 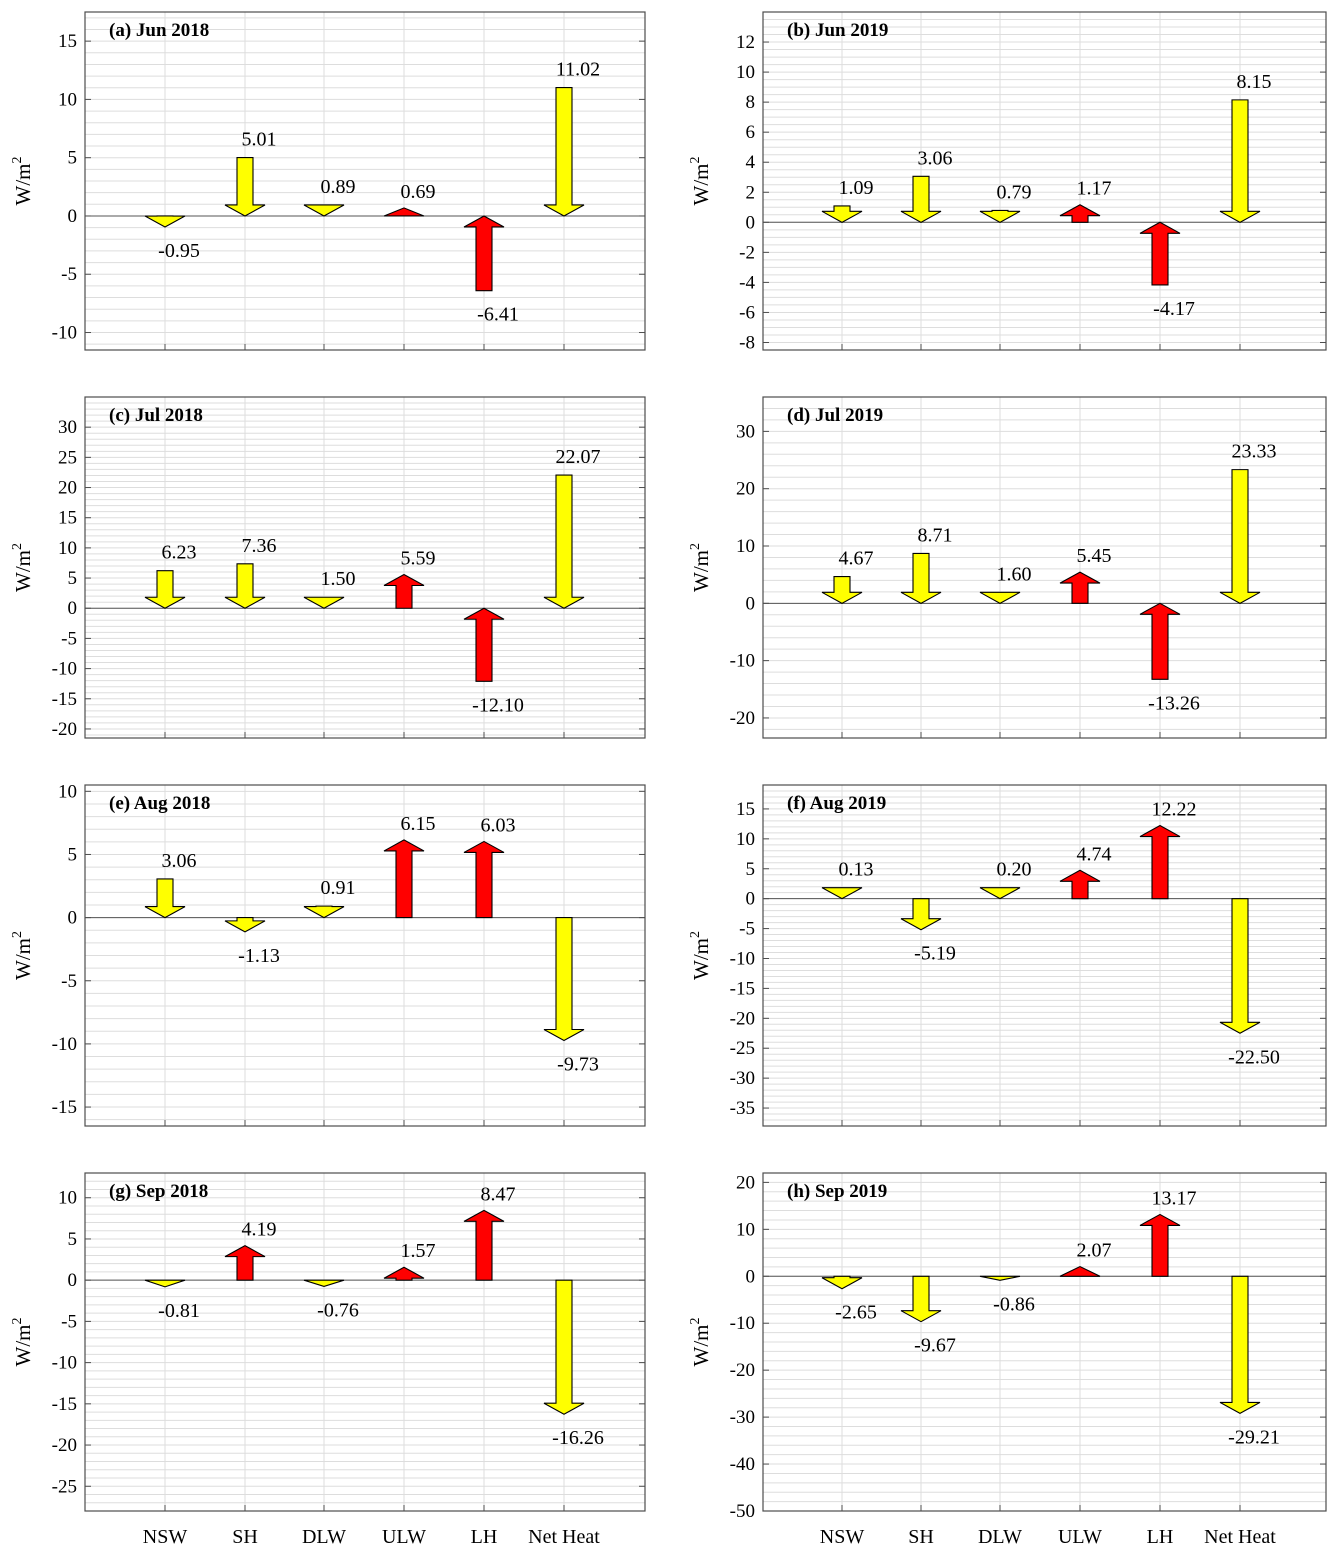 What do you see at coordinates (159, 803) in the screenshot?
I see `panel-title: (e) Aug 2018` at bounding box center [159, 803].